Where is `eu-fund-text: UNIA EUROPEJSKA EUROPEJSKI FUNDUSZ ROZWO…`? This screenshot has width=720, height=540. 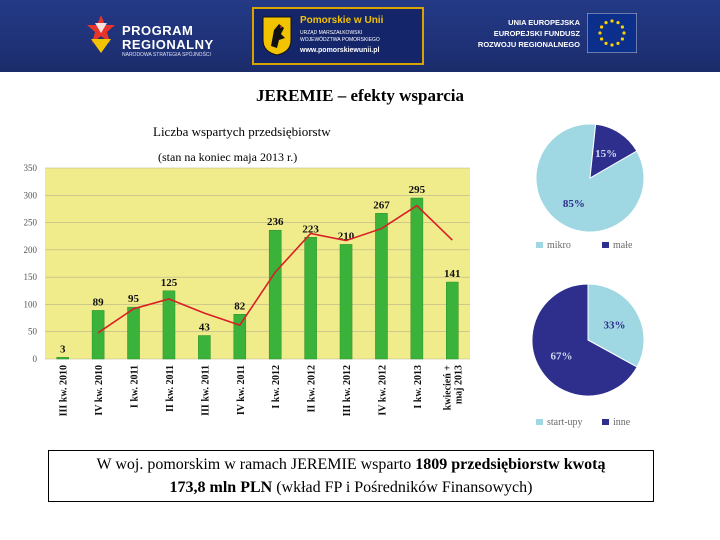
eu-fund-text: UNIA EUROPEJSKA EUROPEJSKI FUNDUSZ ROZWO… is located at coordinates (529, 33).